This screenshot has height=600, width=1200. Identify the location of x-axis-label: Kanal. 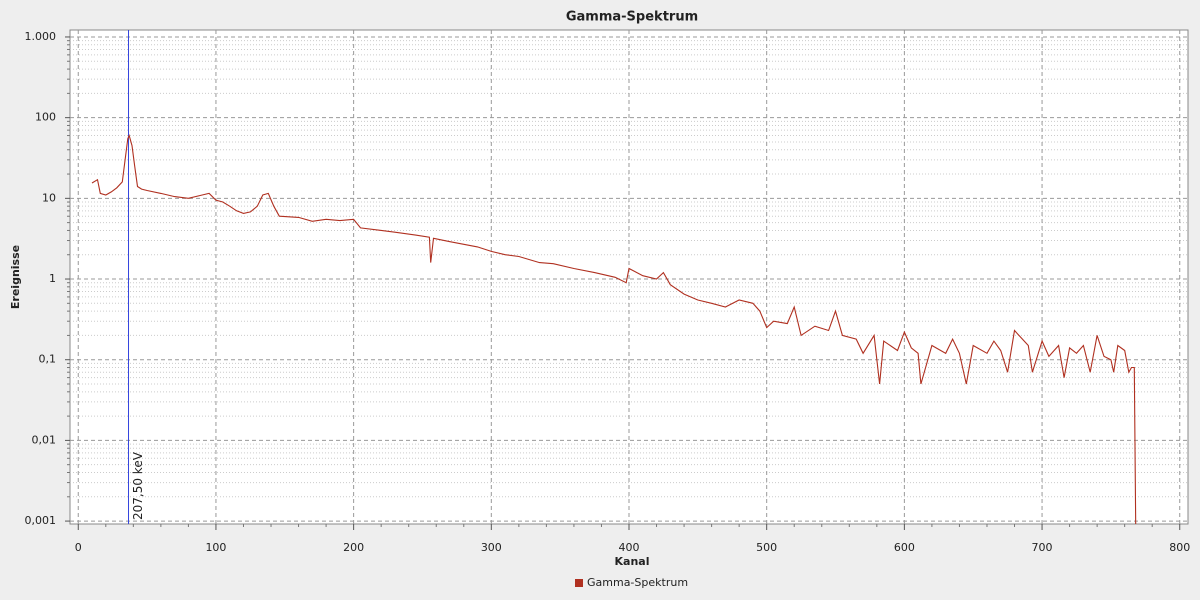
(632, 561).